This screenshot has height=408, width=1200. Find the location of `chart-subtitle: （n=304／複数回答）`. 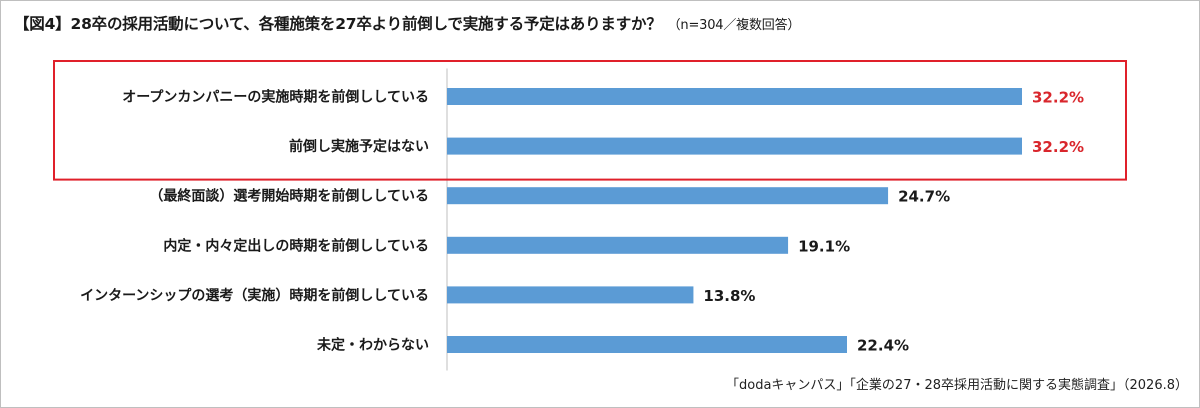

chart-subtitle: （n=304／複数回答） is located at coordinates (734, 25).